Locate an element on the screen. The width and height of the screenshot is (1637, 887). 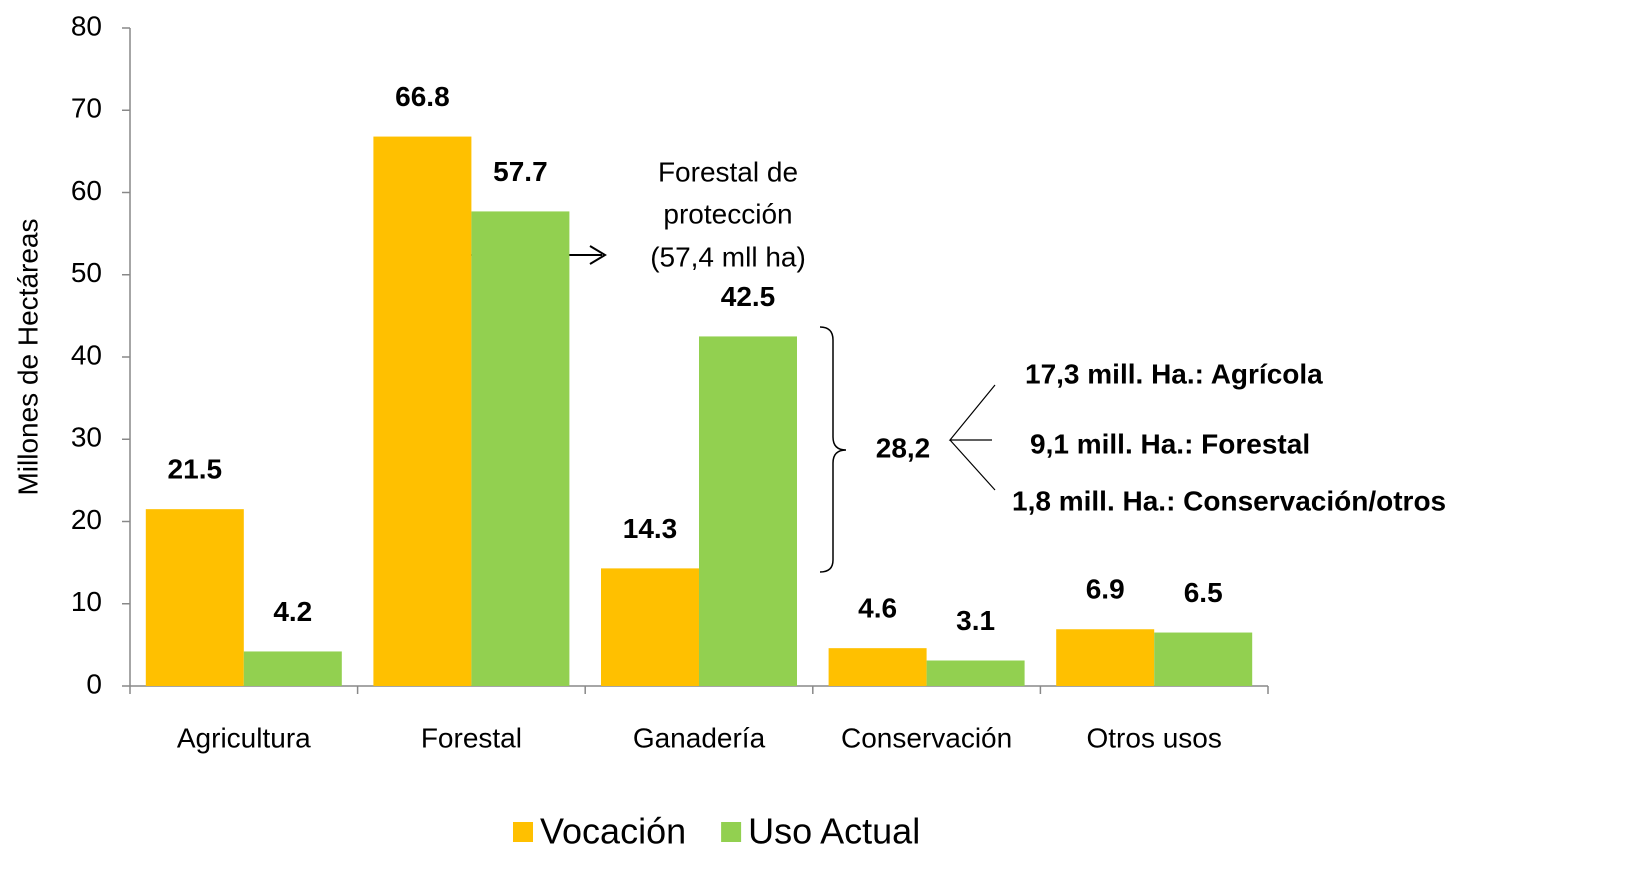
y-tick-label: 30 is located at coordinates (86, 437).